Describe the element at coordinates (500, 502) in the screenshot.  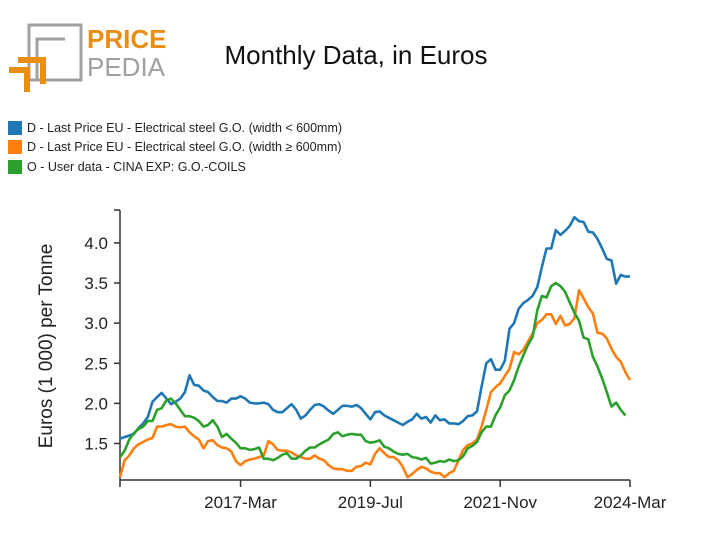
I see `x-tick-label: 2021-Nov` at that location.